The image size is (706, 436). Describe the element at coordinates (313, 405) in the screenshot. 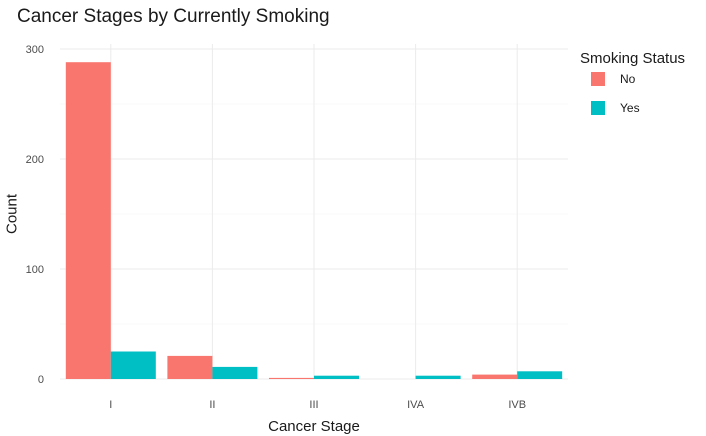

I see `x-tick-label: III` at that location.